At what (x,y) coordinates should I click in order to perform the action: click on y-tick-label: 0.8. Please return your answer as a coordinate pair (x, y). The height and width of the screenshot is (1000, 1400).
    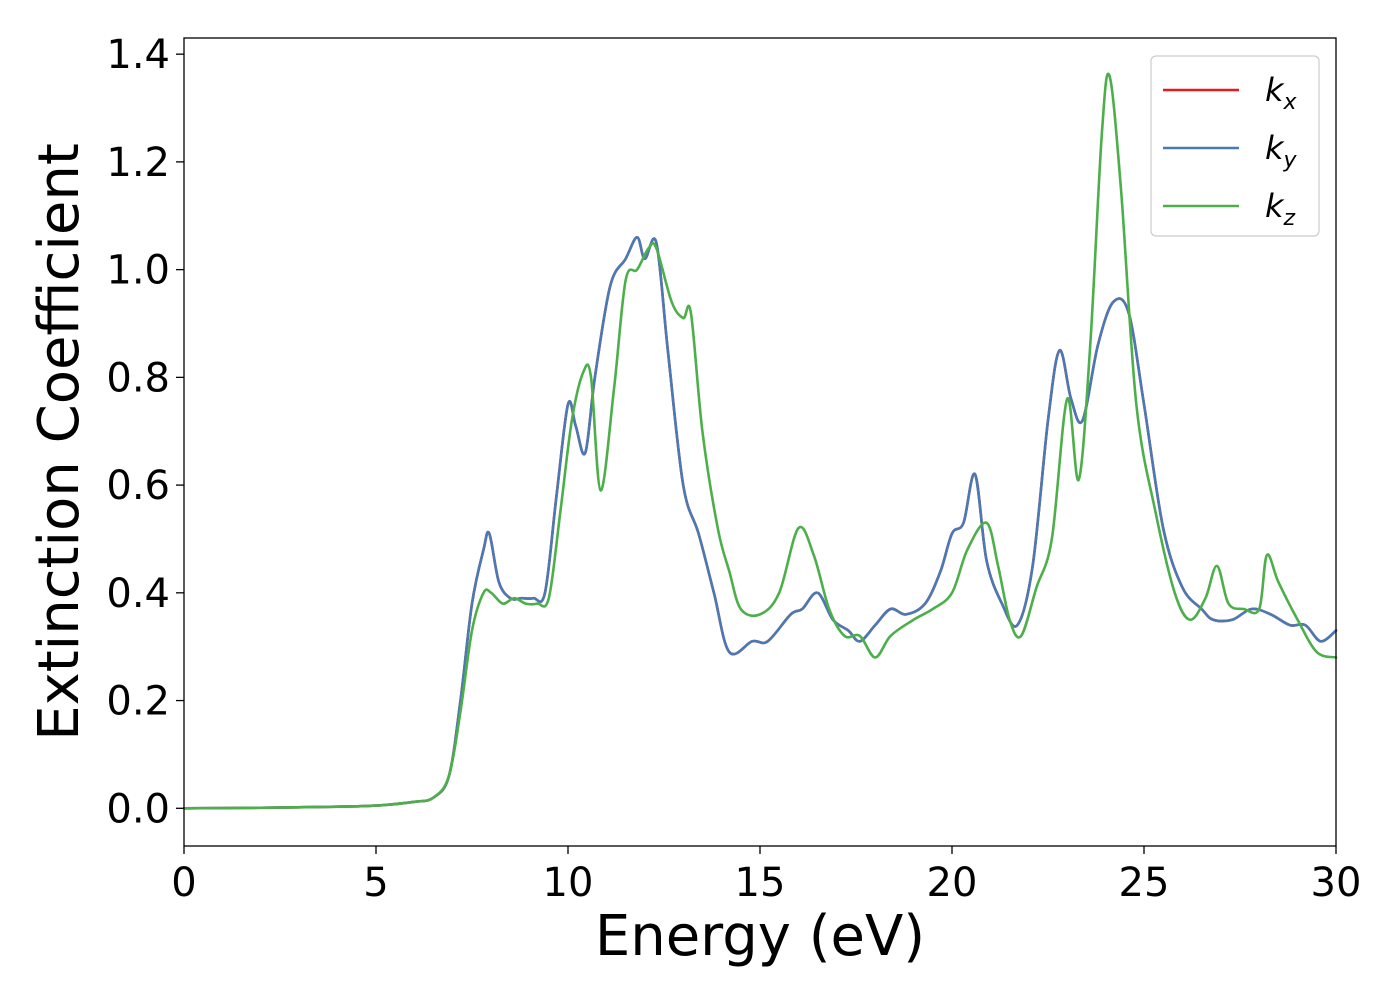
    Looking at the image, I should click on (138, 378).